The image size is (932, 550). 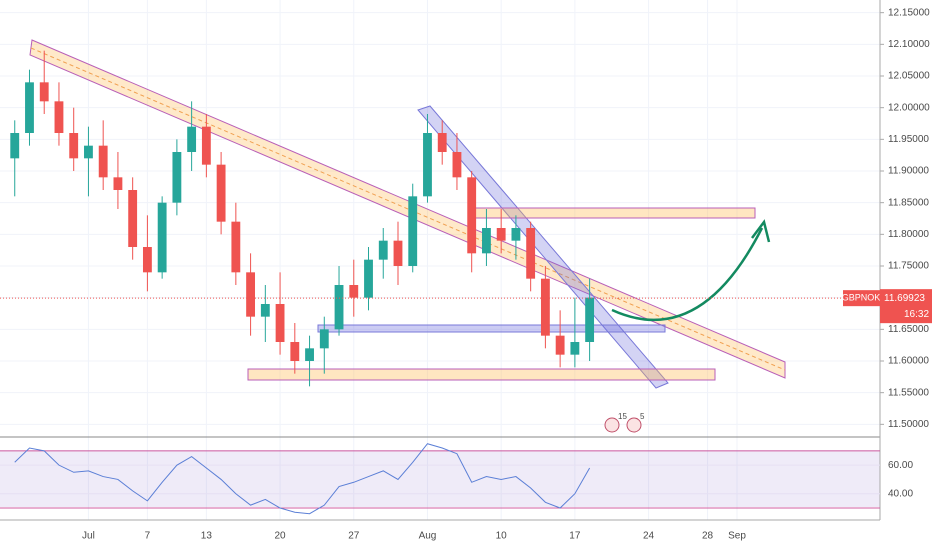 What do you see at coordinates (481, 374) in the screenshot?
I see `bottom-zone` at bounding box center [481, 374].